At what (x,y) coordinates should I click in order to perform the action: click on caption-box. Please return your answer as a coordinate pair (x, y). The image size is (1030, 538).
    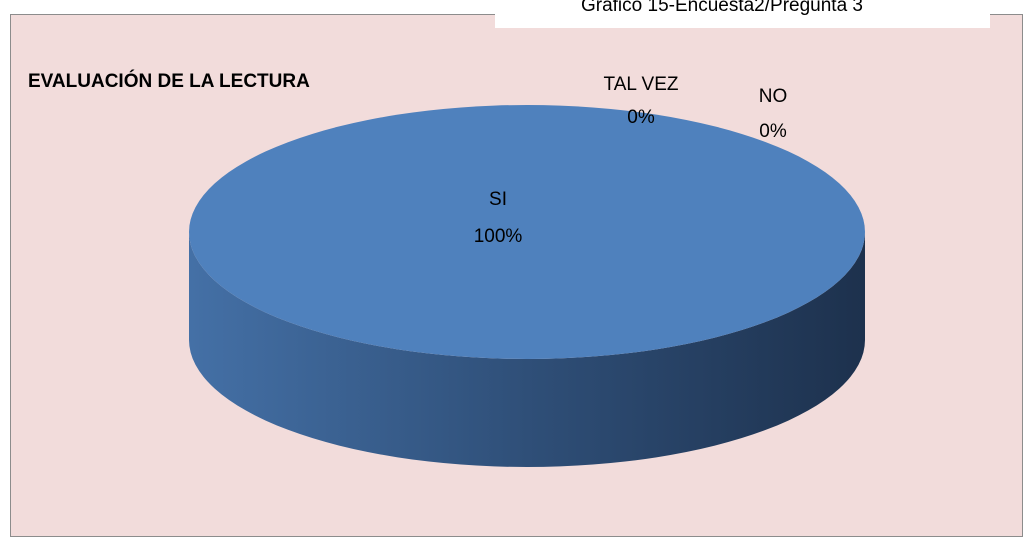
    Looking at the image, I should click on (742, 14).